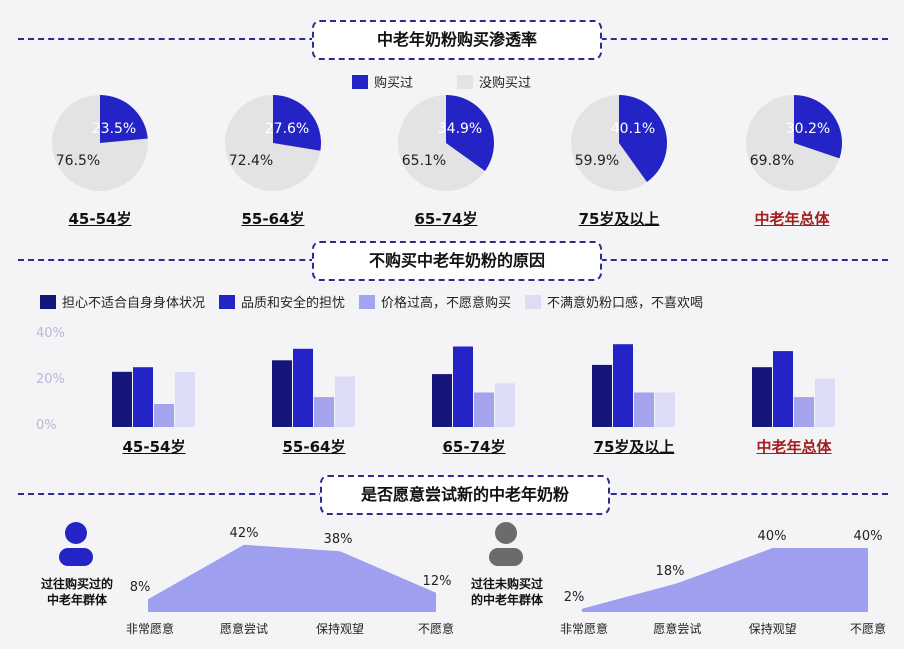 The height and width of the screenshot is (649, 904). I want to click on legend-label: 价格过高，不愿意购买, so click(446, 303).